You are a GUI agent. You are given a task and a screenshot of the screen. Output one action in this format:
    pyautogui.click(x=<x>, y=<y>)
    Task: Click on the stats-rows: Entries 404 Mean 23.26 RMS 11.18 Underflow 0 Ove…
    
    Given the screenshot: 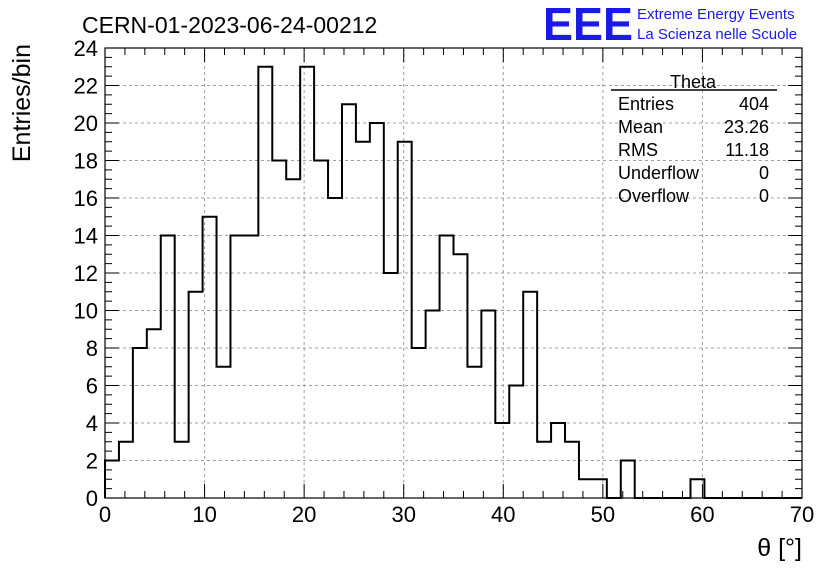 What is the action you would take?
    pyautogui.click(x=693, y=150)
    